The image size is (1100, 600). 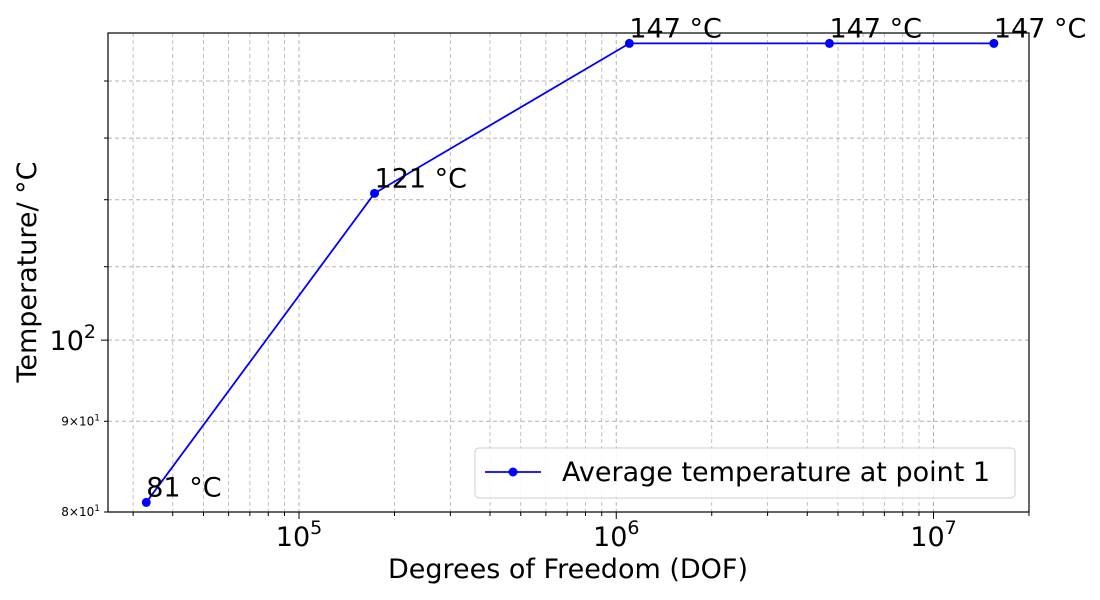 I want to click on y-tick-label: 8×101, so click(x=80, y=511).